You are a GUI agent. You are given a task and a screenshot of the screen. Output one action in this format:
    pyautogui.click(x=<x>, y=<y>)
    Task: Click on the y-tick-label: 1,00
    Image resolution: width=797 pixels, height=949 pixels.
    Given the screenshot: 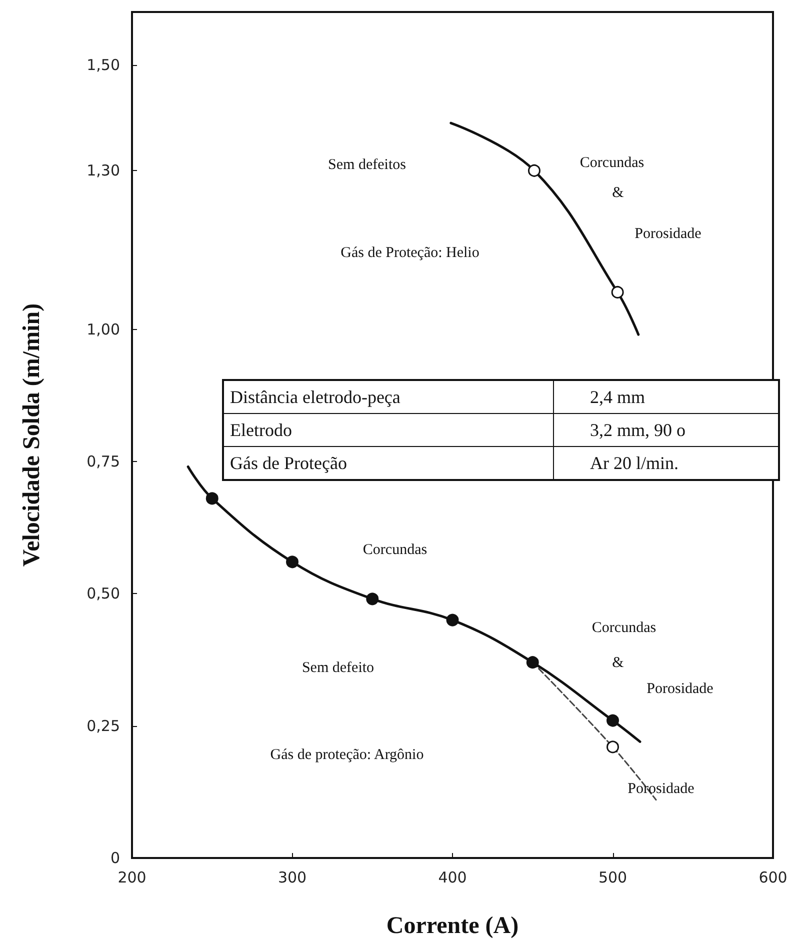 What is the action you would take?
    pyautogui.click(x=103, y=329)
    